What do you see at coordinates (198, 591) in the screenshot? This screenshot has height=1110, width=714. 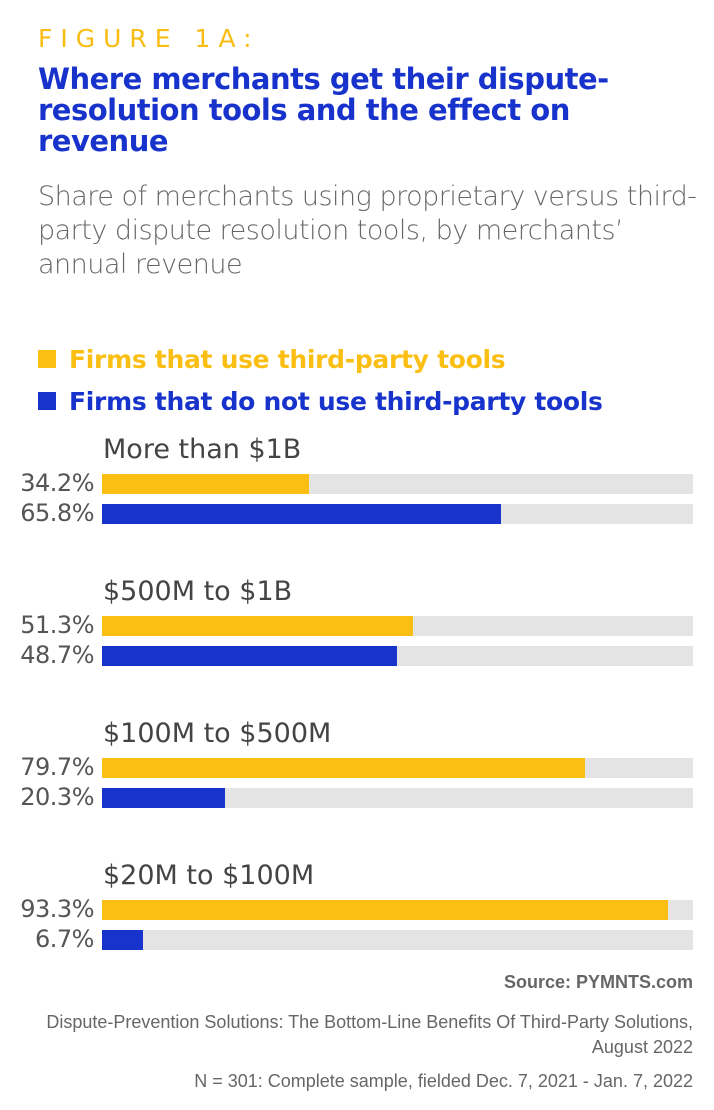 I see `category-label: $500M to $1B` at bounding box center [198, 591].